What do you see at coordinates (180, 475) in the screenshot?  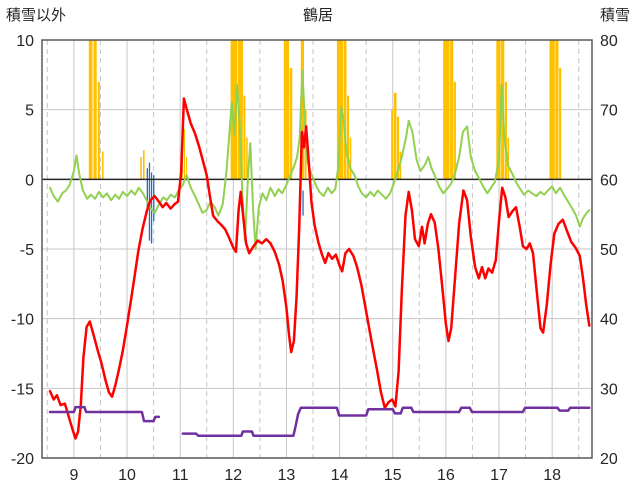 I see `x-tick-label: 11` at bounding box center [180, 475].